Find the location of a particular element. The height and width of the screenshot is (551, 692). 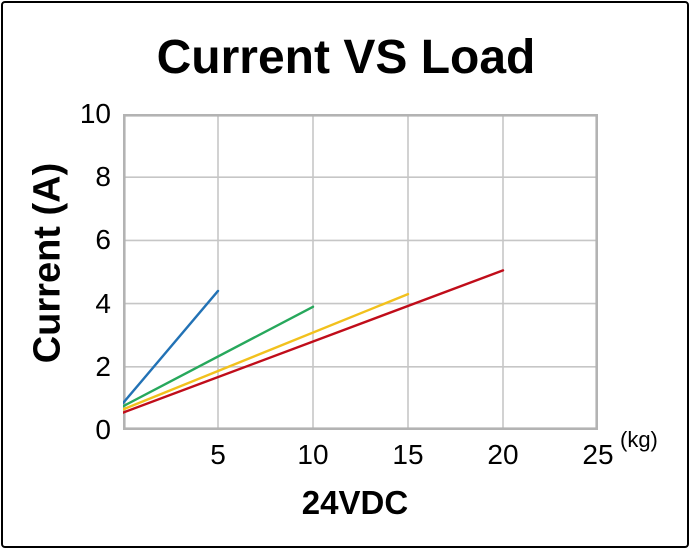

green-line is located at coordinates (219, 356).